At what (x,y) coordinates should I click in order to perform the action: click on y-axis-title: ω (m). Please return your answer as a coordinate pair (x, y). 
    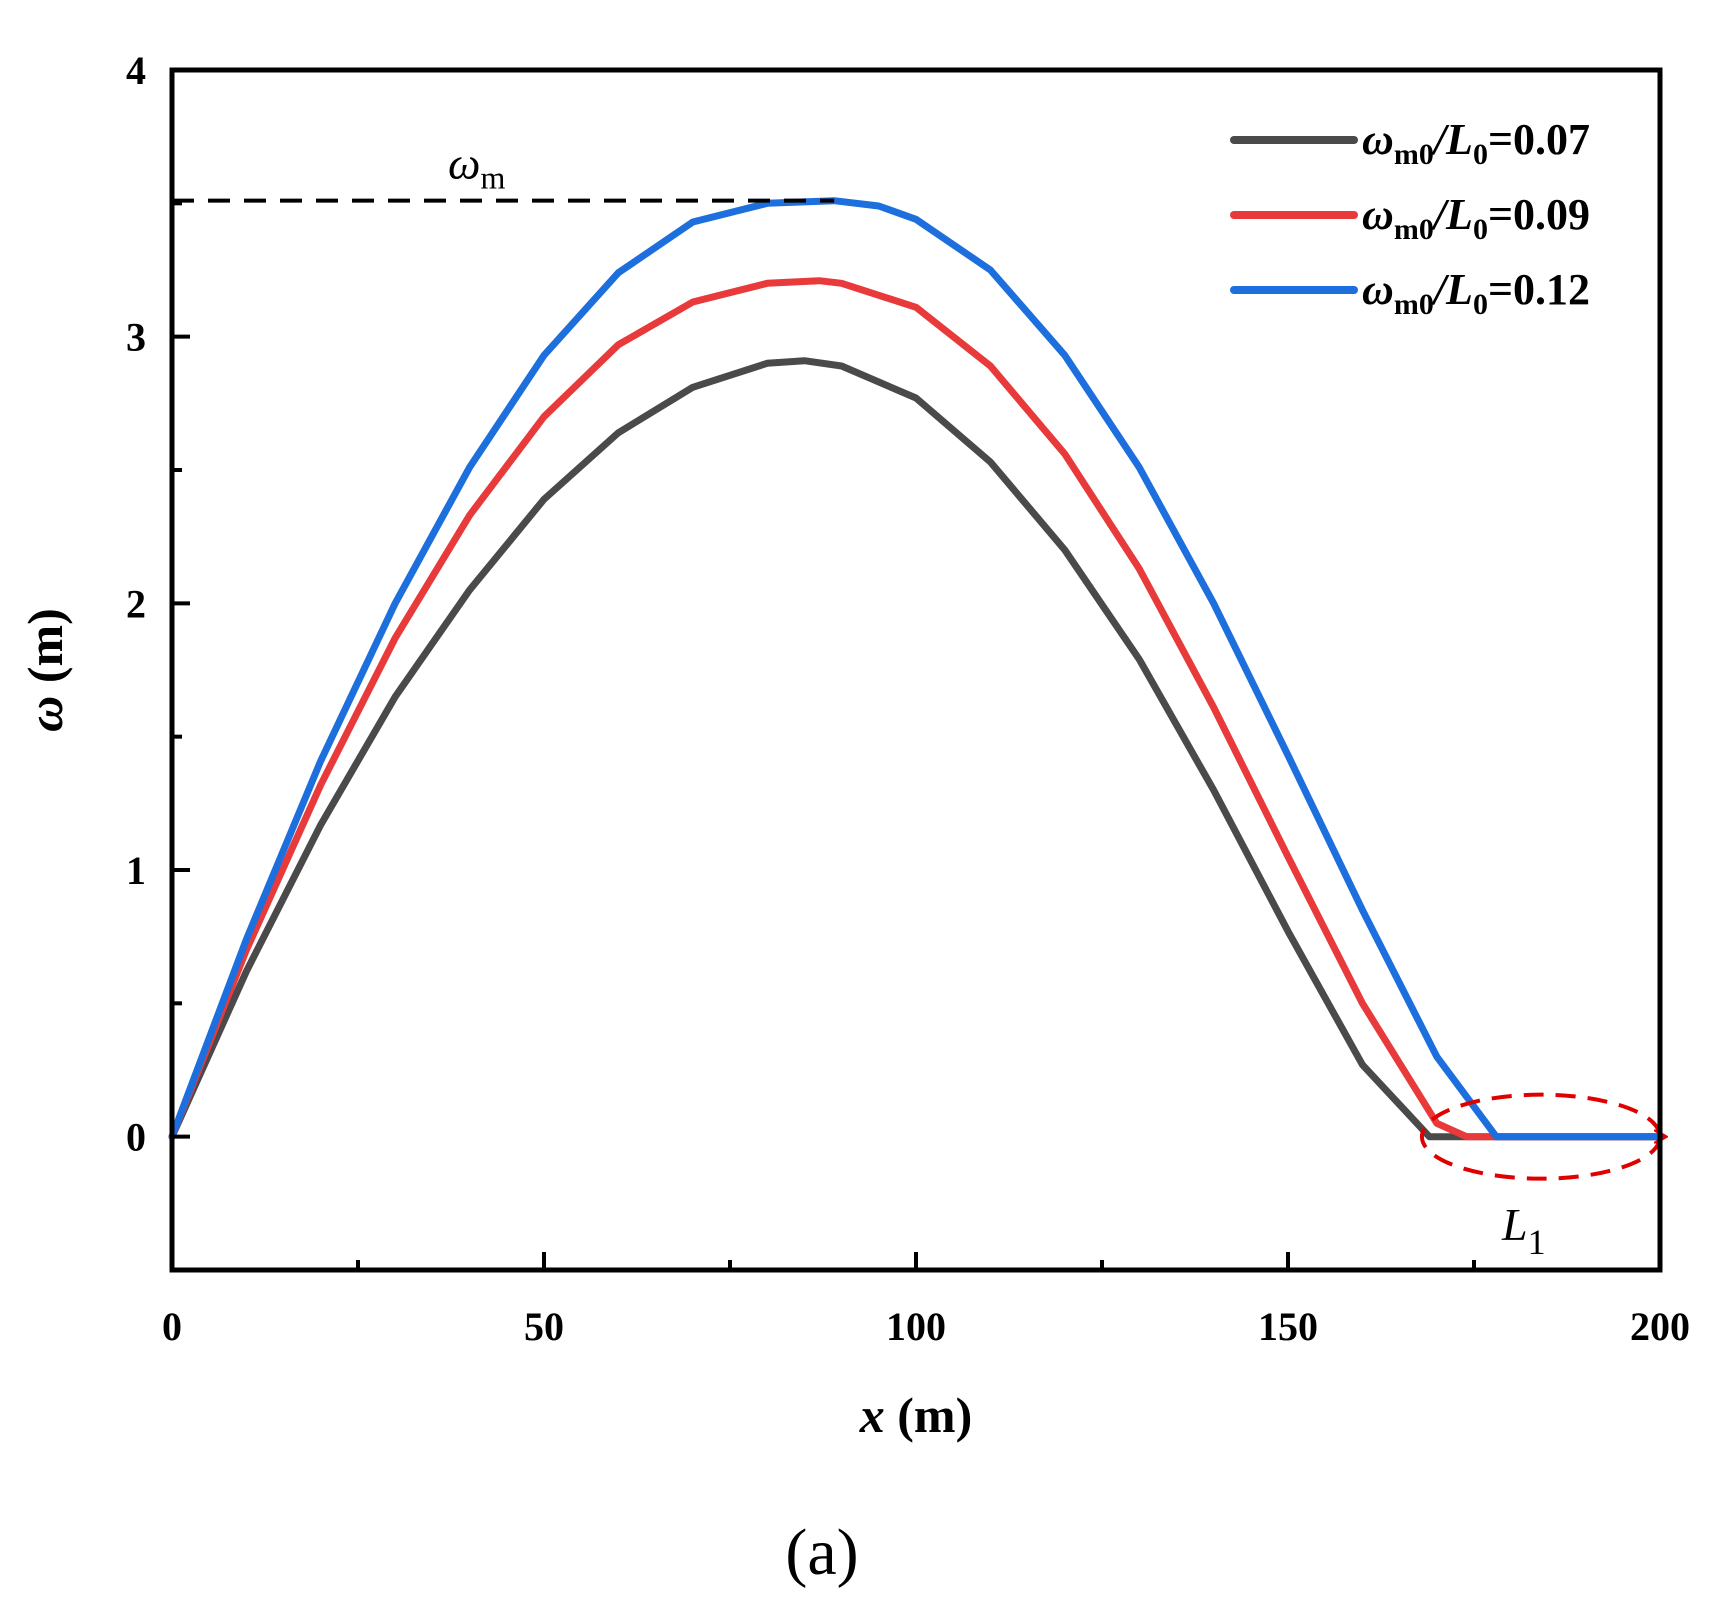
    Looking at the image, I should click on (45, 670).